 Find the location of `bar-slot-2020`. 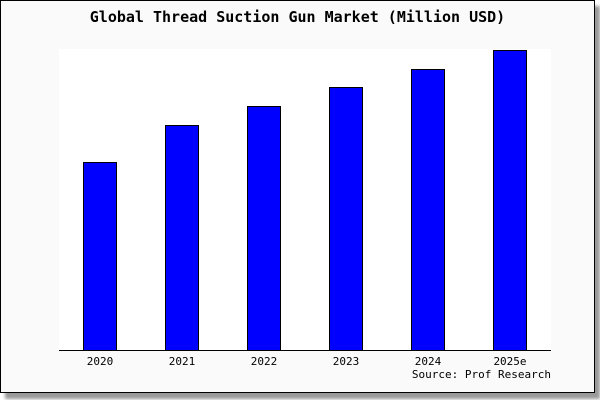

bar-slot-2020 is located at coordinates (100, 256).